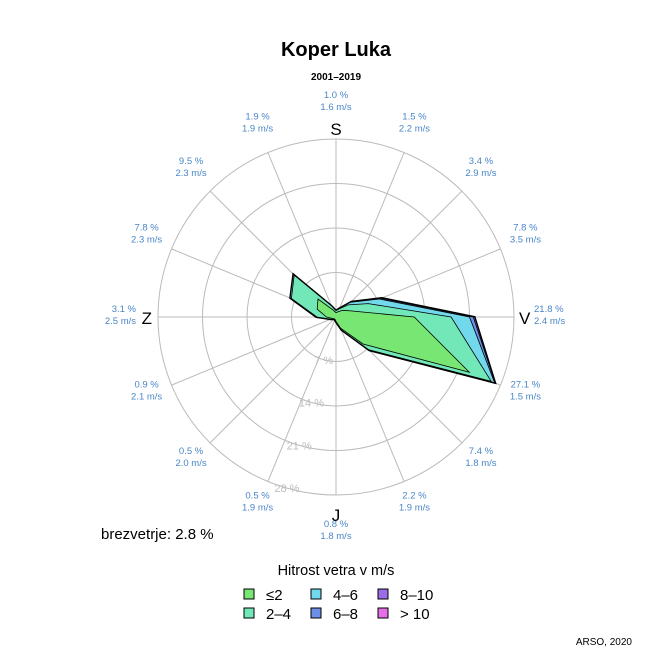 The width and height of the screenshot is (672, 671). I want to click on direction-pct-label: 27.1 %, so click(526, 384).